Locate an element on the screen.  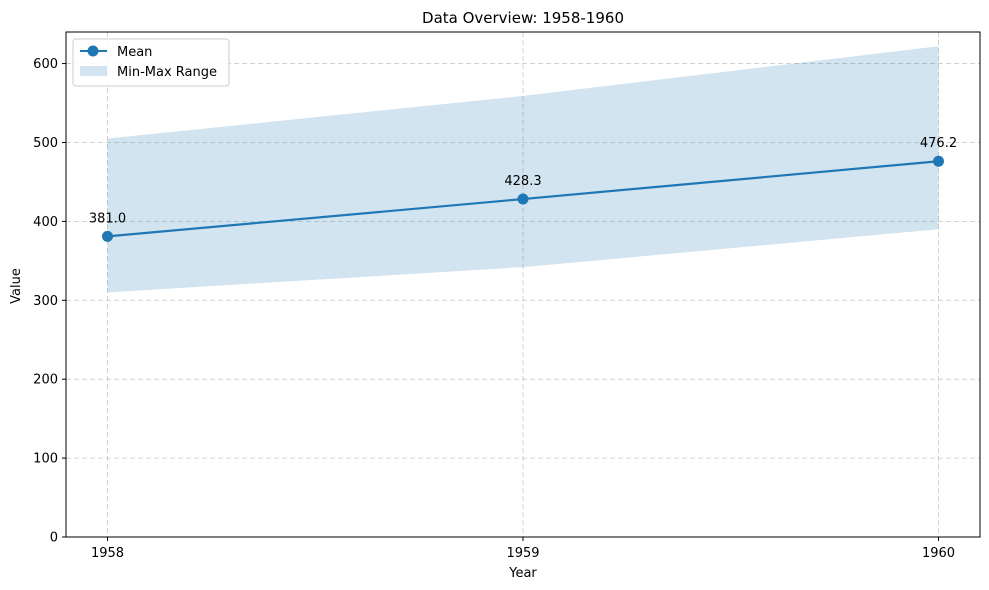
x-tick-label: 1958 is located at coordinates (107, 553).